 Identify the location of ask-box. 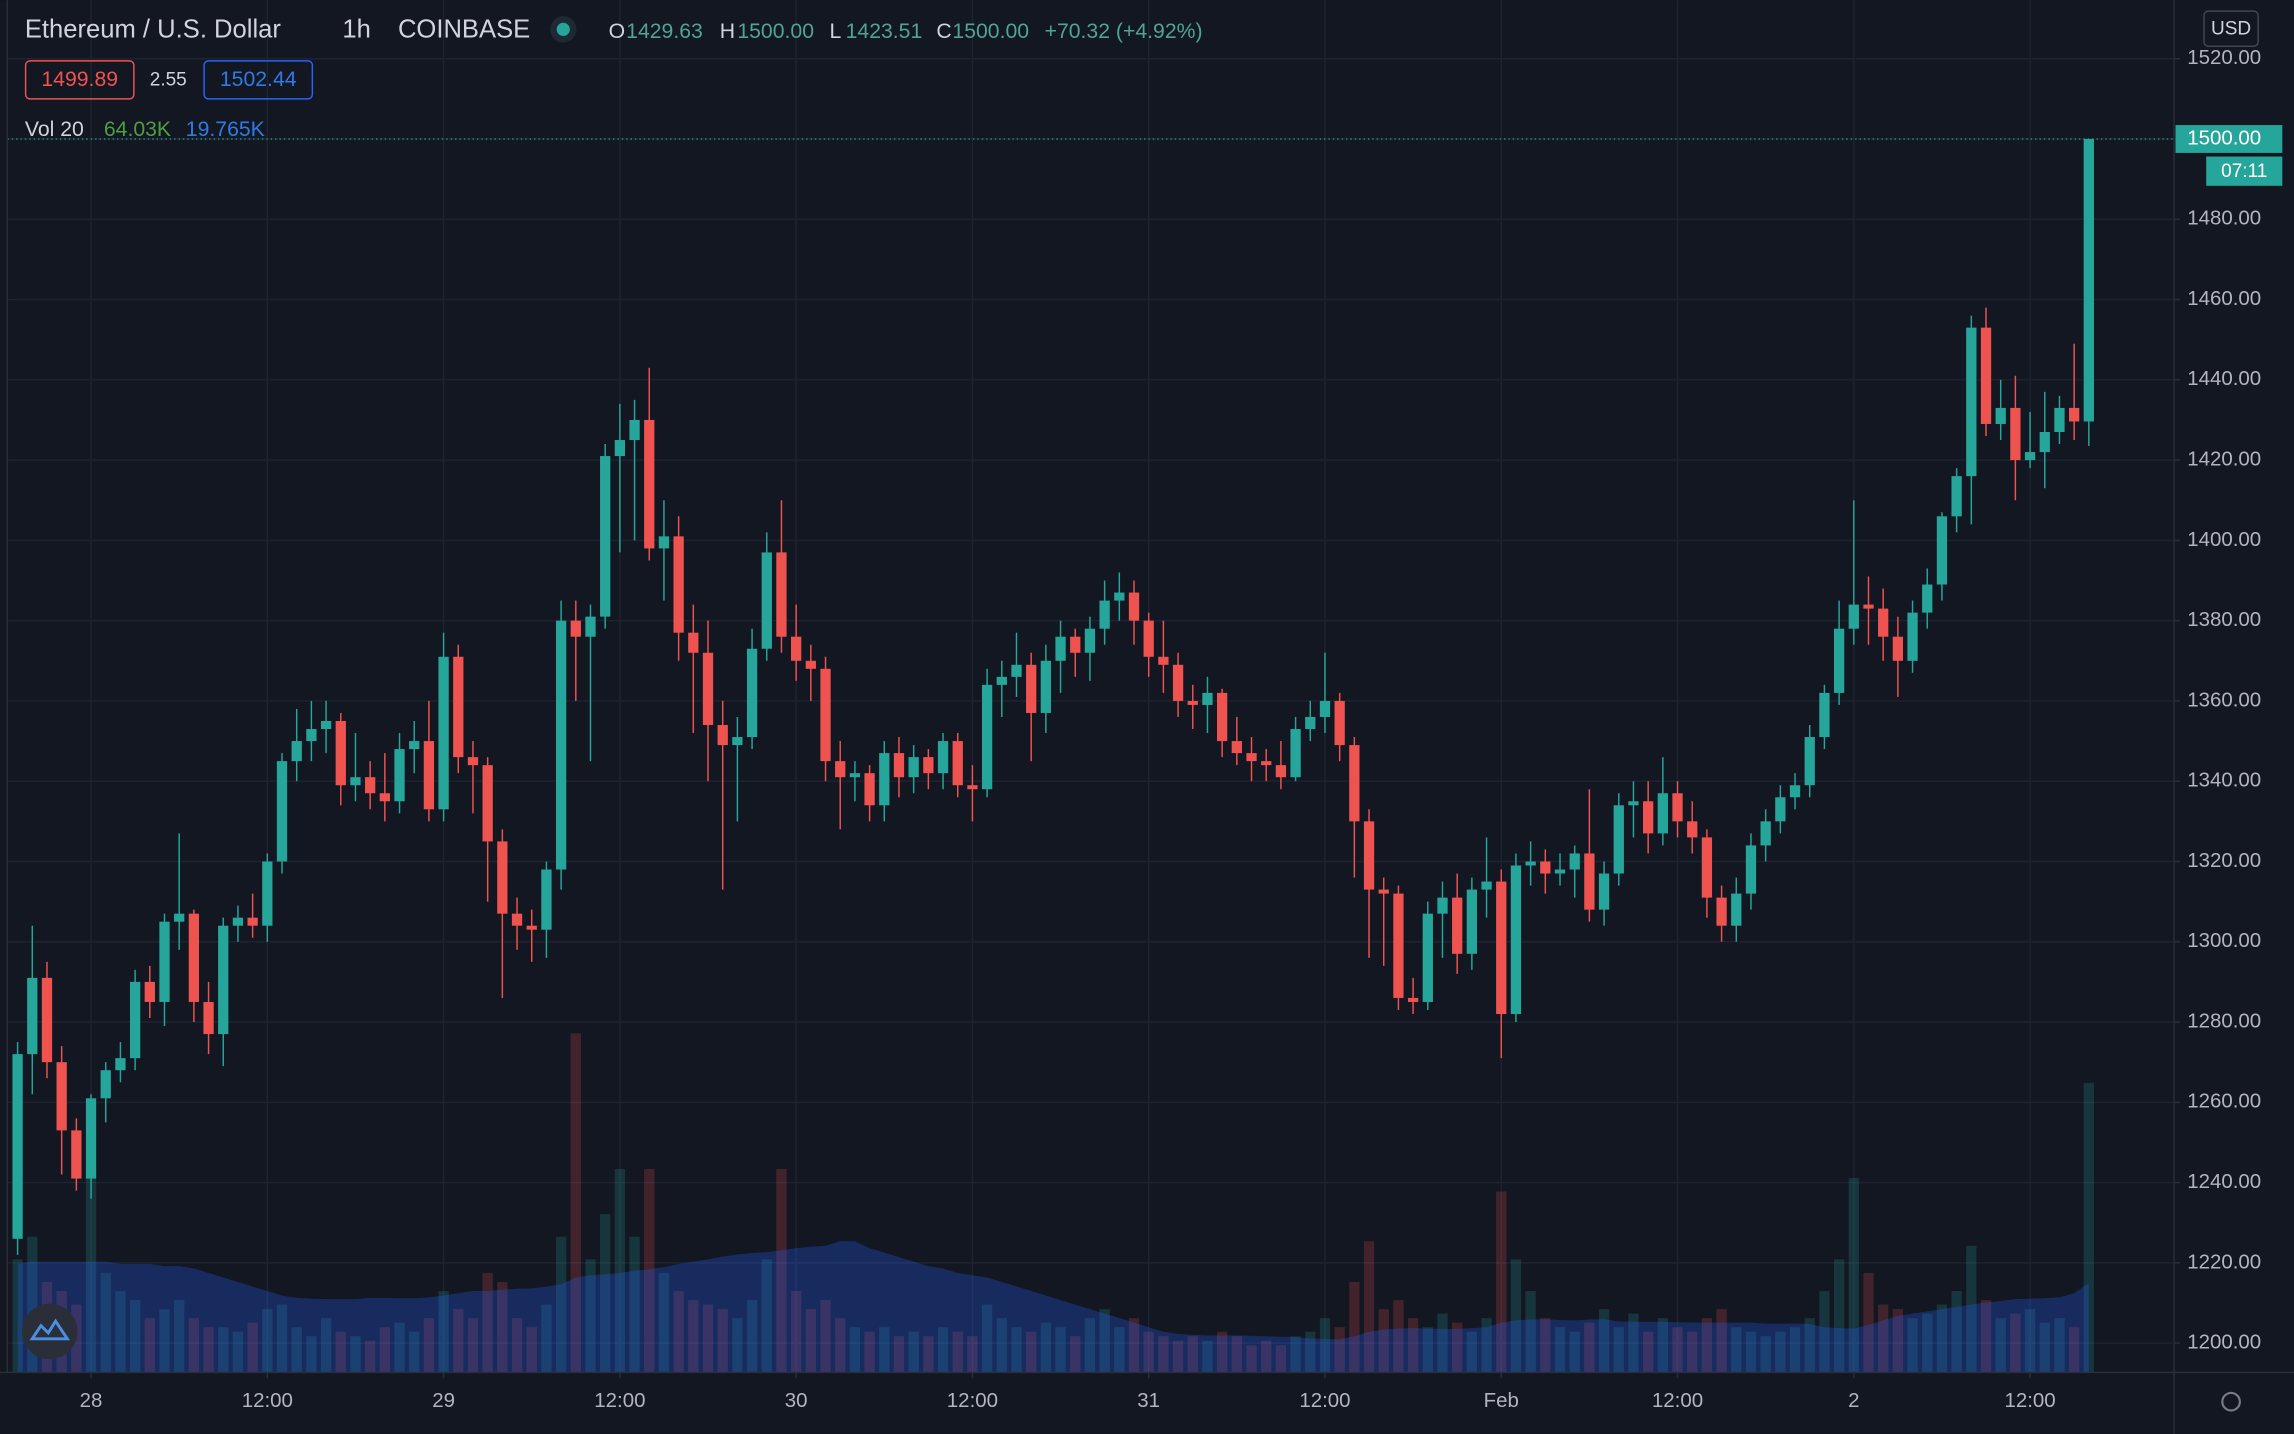
(258, 80).